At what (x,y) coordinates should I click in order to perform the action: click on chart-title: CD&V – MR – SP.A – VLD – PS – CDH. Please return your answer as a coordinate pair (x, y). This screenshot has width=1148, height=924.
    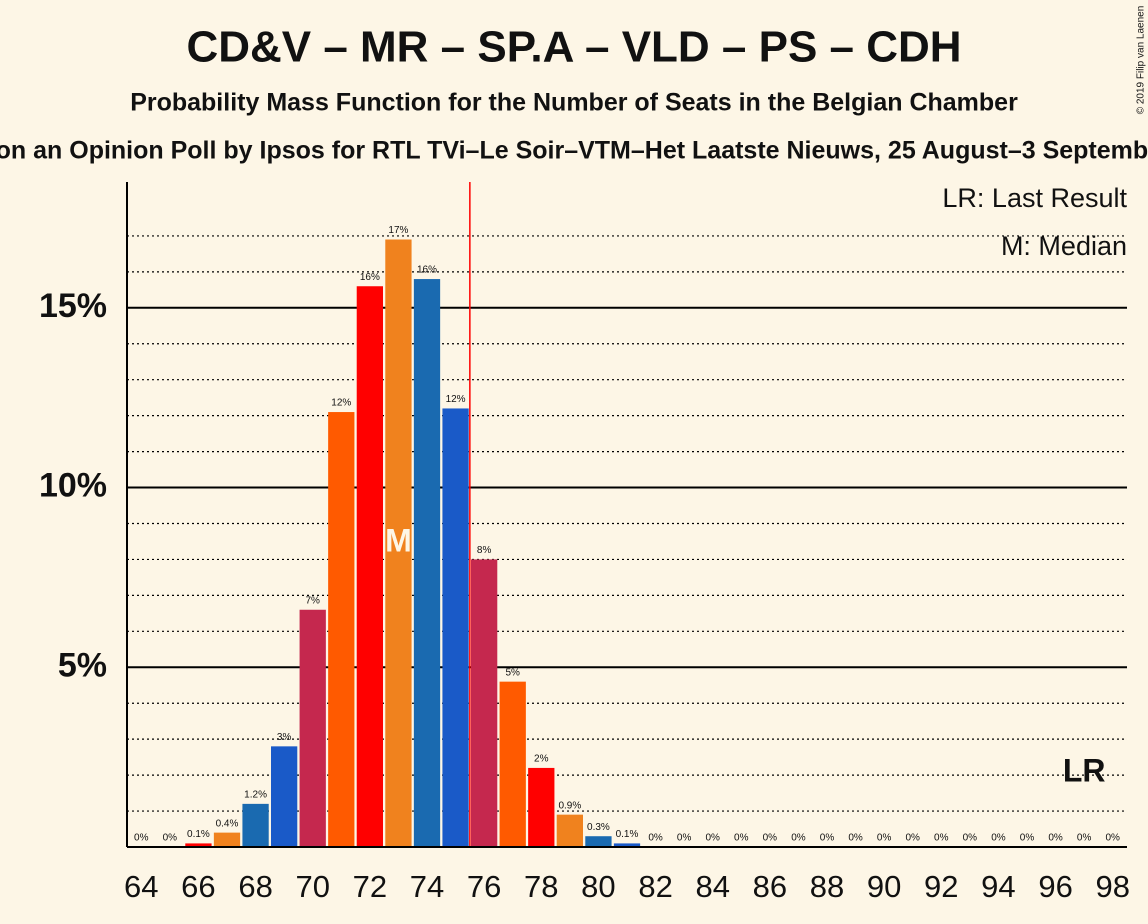
    Looking at the image, I should click on (573, 47).